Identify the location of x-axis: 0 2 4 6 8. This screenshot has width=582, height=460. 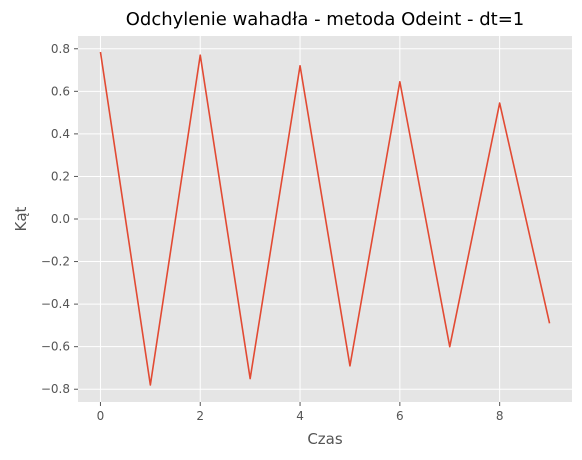
(300, 412).